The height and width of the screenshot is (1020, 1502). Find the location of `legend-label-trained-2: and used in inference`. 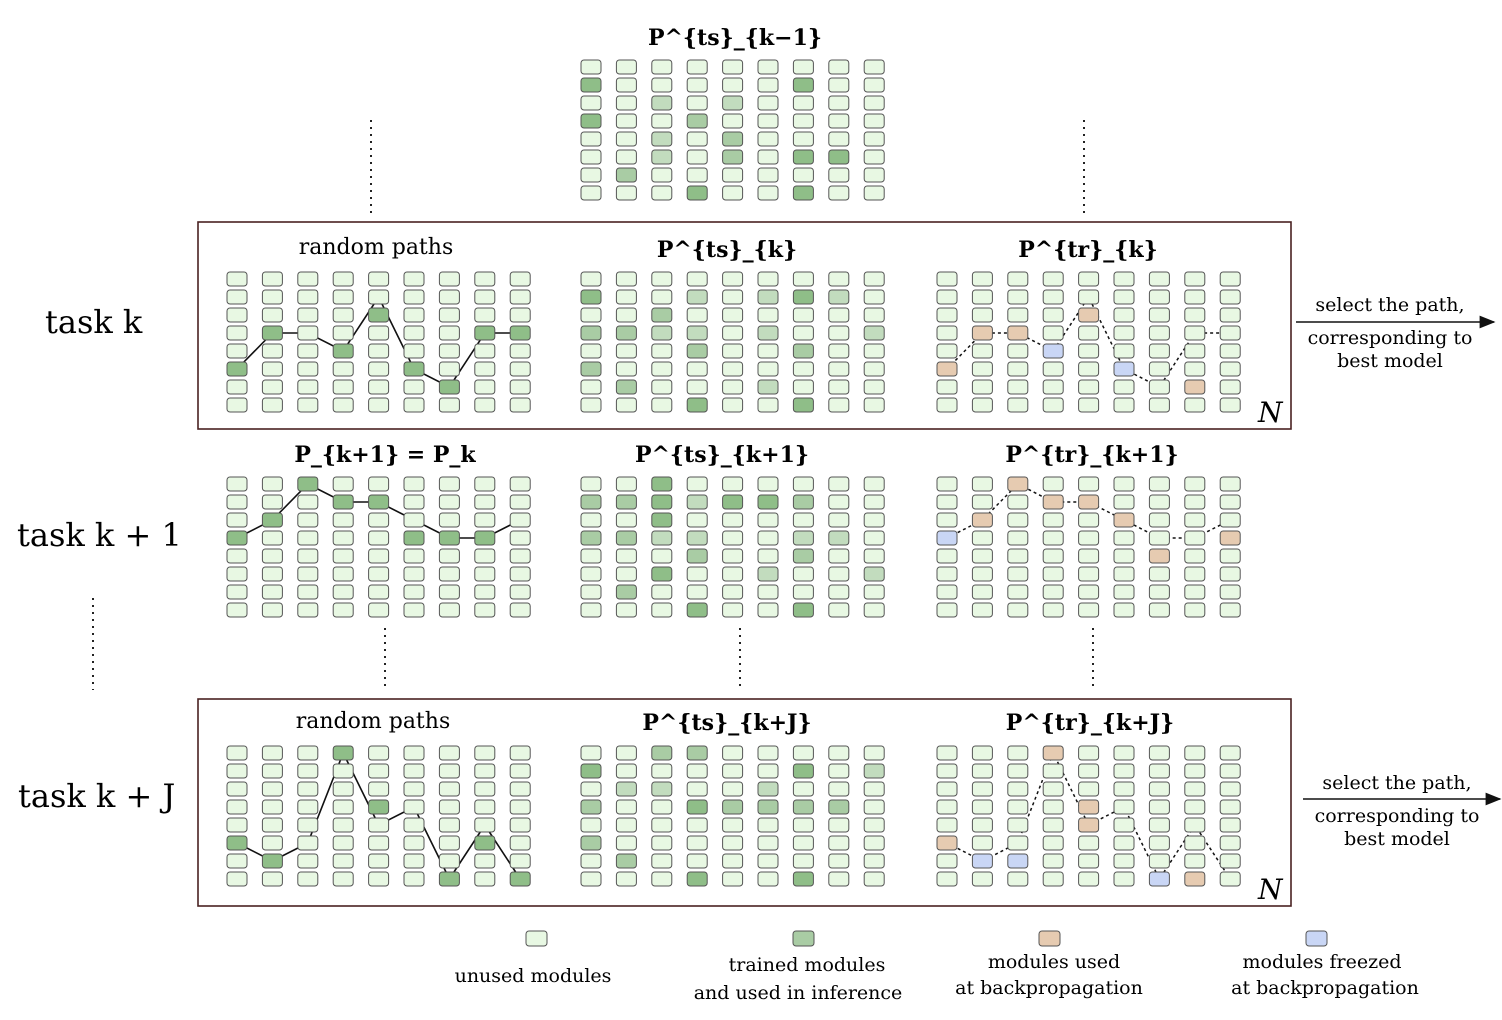

legend-label-trained-2: and used in inference is located at coordinates (798, 993).